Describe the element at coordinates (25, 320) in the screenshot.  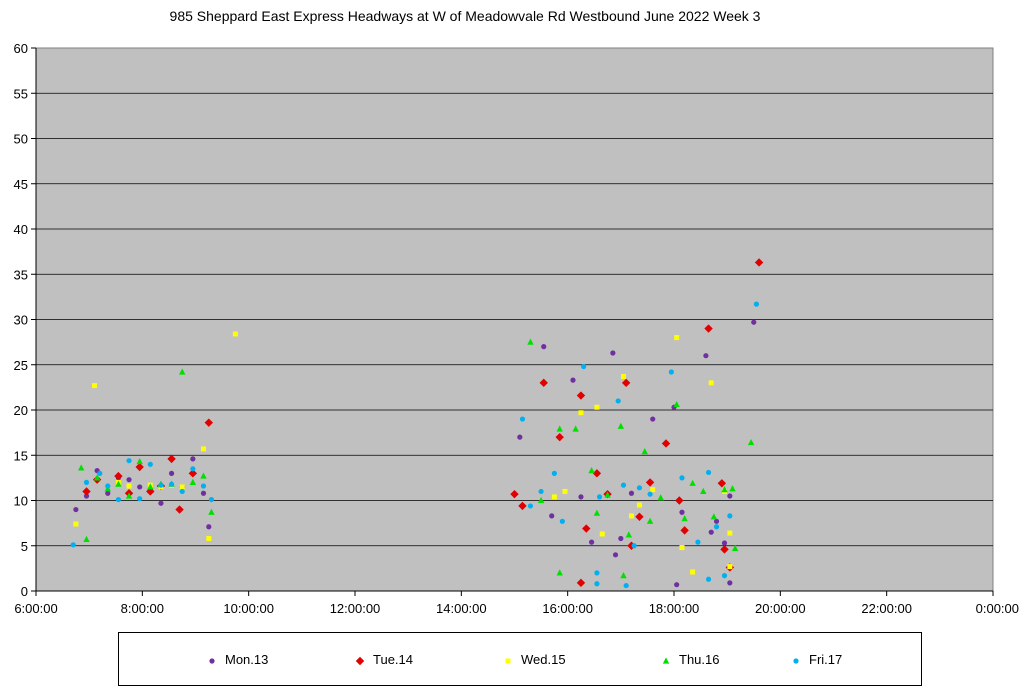
I see `y-axis: 0 5 10 15 20 25 30 35 40 45 50 55 60` at that location.